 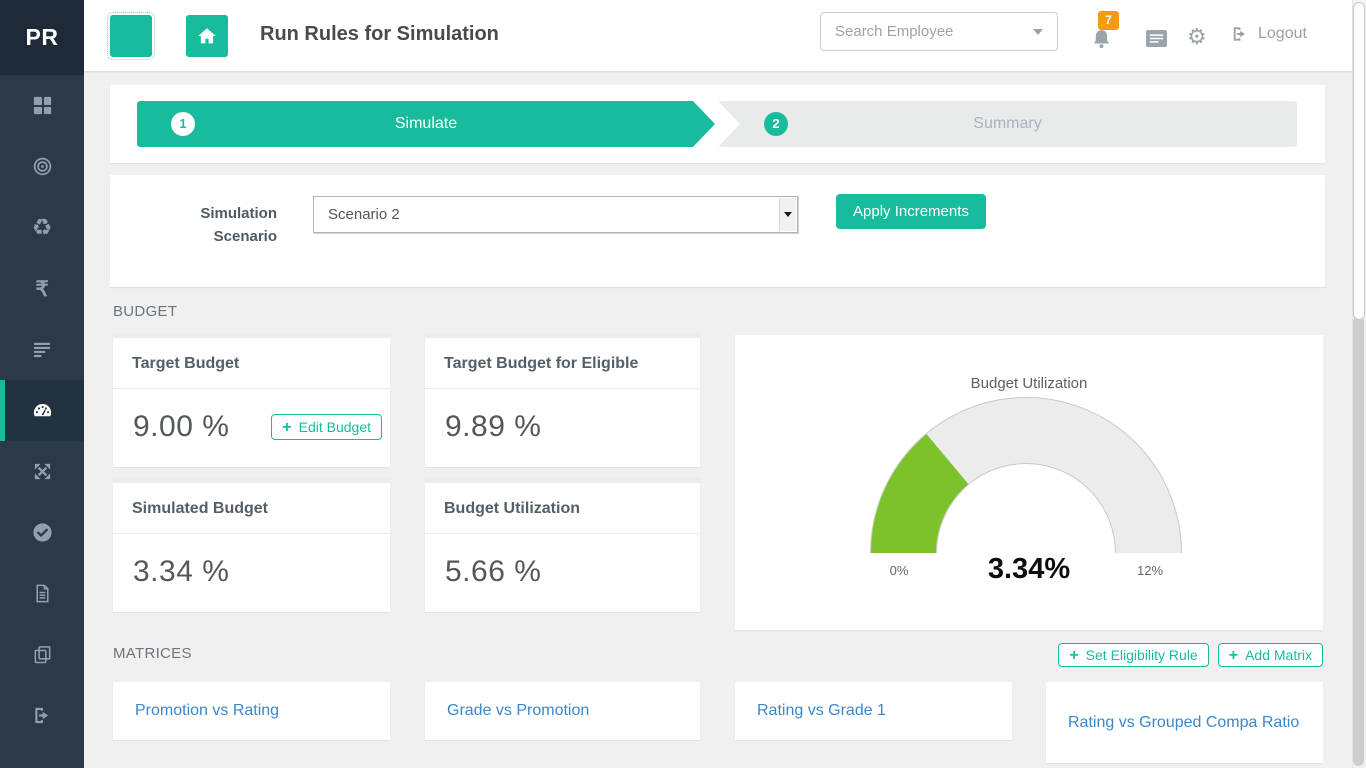 I want to click on gauge-chart, so click(x=1026, y=475).